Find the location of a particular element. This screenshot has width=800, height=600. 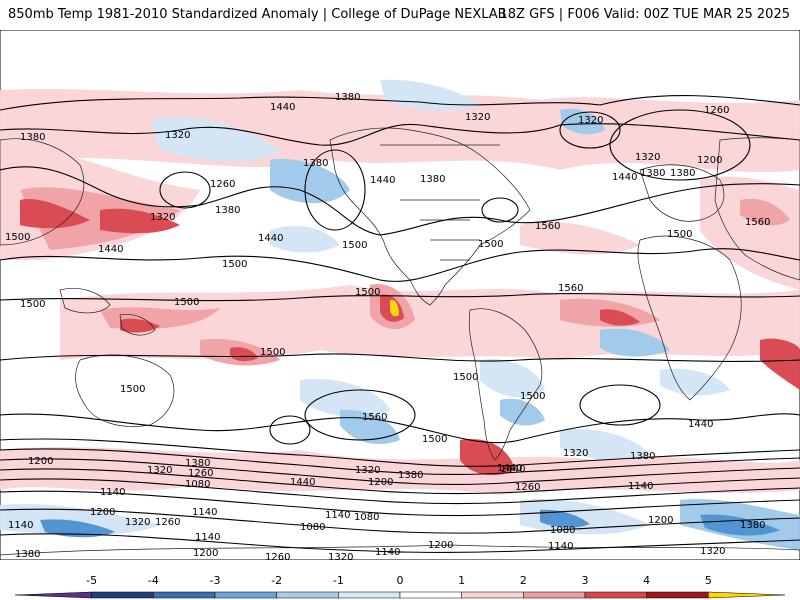

colorbar-legend: -5 -4 -3 -2 -1 0 1 2 3 4 5 is located at coordinates (400, 586).